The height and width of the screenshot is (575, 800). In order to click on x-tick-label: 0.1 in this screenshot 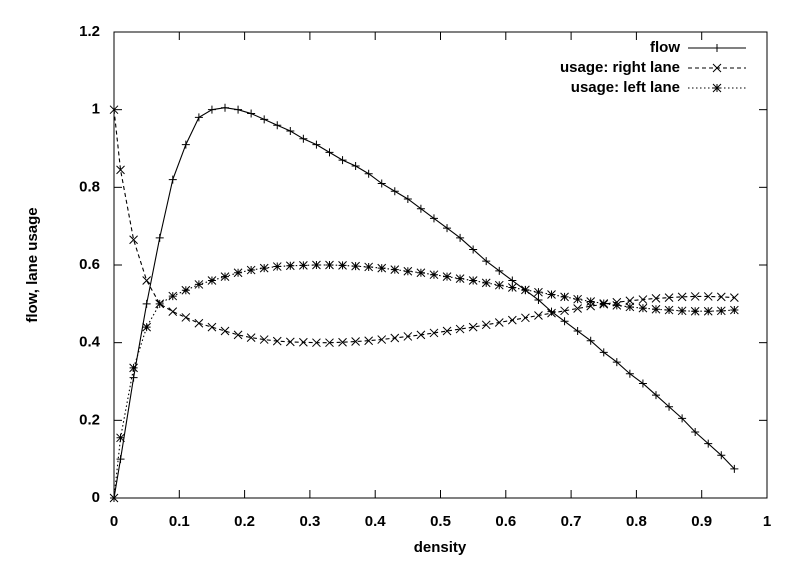, I will do `click(179, 521)`.